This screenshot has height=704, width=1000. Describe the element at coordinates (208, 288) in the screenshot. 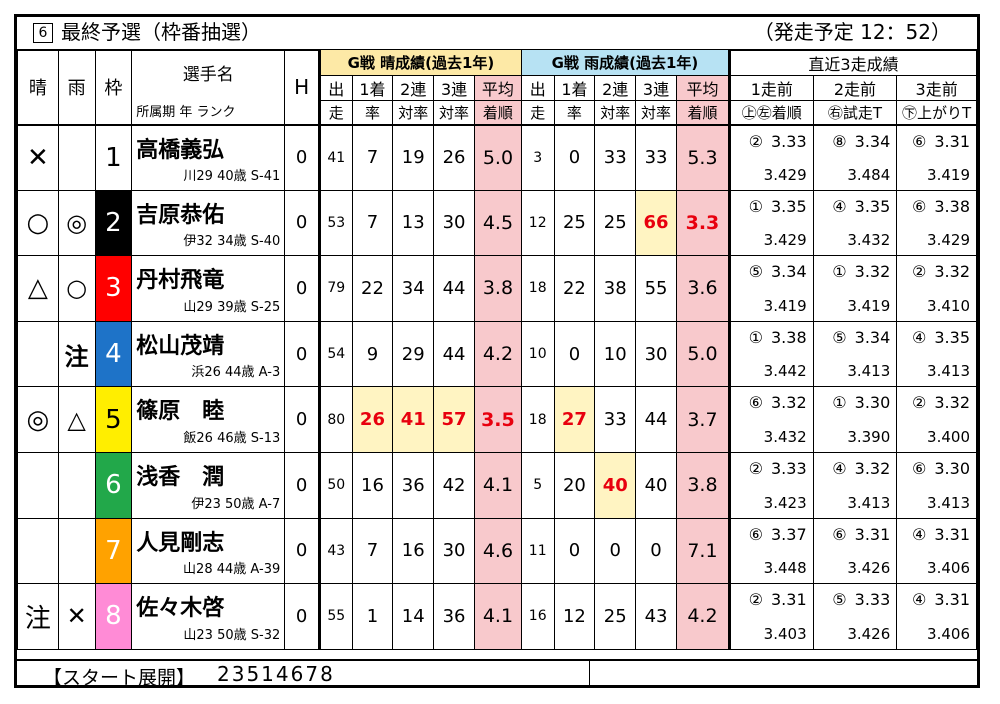

I see `player-name-cell: 丹村飛竜 山29 39歳 S-25` at that location.